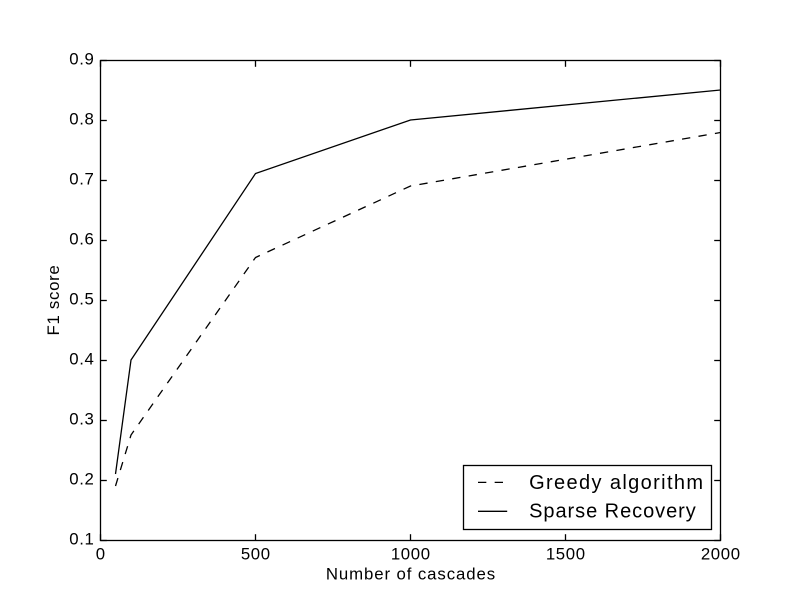 The width and height of the screenshot is (800, 600). I want to click on svg-text: 2000, so click(721, 553).